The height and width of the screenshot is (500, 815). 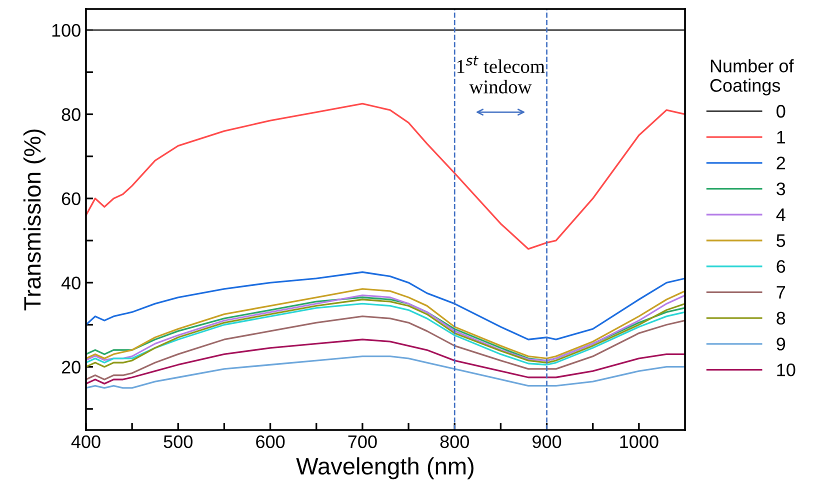 What do you see at coordinates (781, 189) in the screenshot?
I see `legend-label: 3` at bounding box center [781, 189].